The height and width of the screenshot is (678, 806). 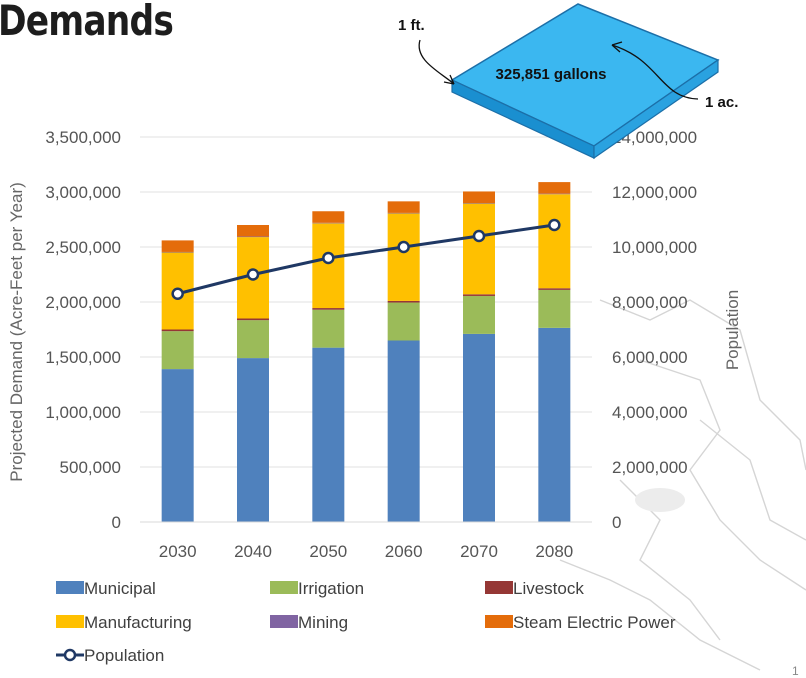 What do you see at coordinates (404, 551) in the screenshot?
I see `x-tick-label: 2060` at bounding box center [404, 551].